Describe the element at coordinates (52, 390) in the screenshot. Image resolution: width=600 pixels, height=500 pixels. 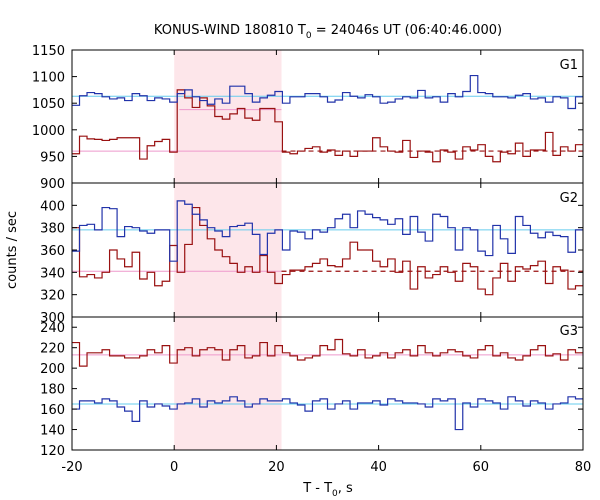
I see `y-tick-label: 180` at that location.